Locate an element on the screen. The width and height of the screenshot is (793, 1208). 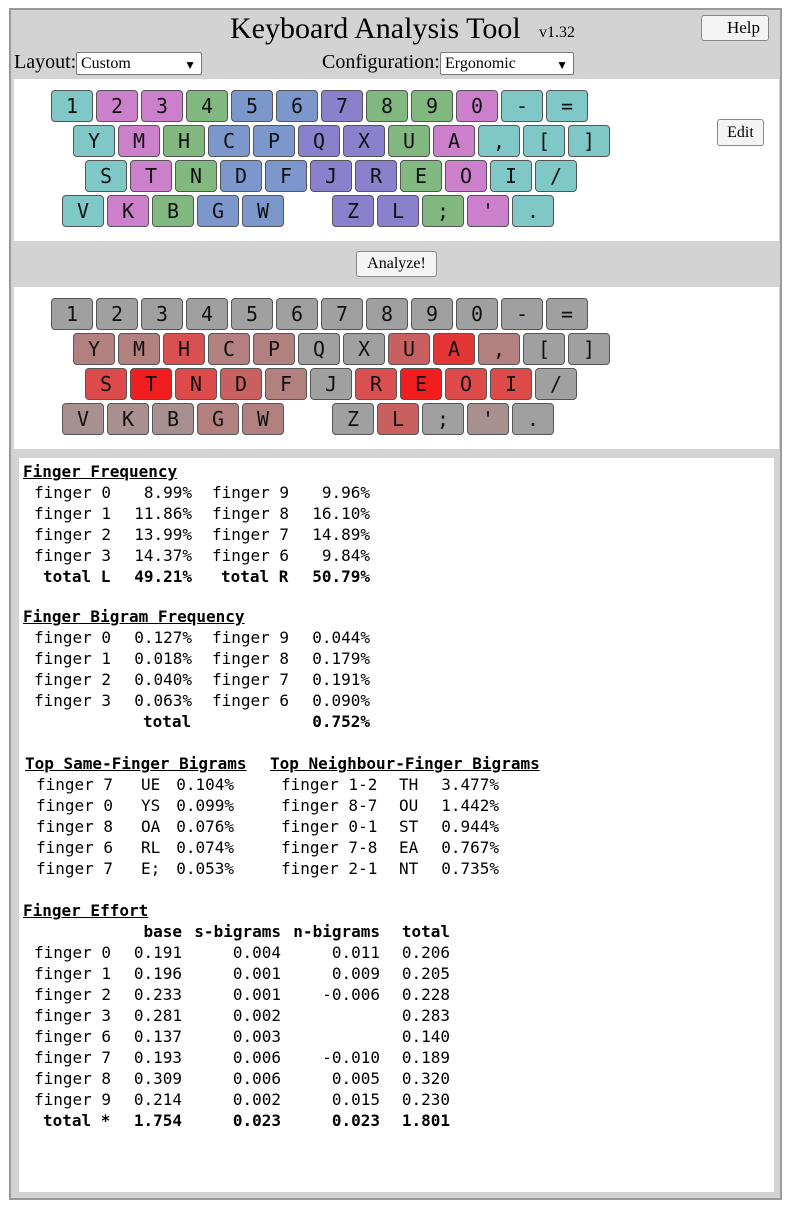
layout-key: B is located at coordinates (173, 211).